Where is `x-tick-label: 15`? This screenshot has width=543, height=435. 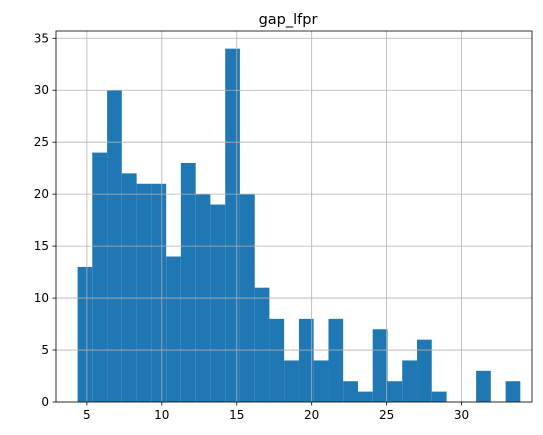 x-tick-label: 15 is located at coordinates (236, 415).